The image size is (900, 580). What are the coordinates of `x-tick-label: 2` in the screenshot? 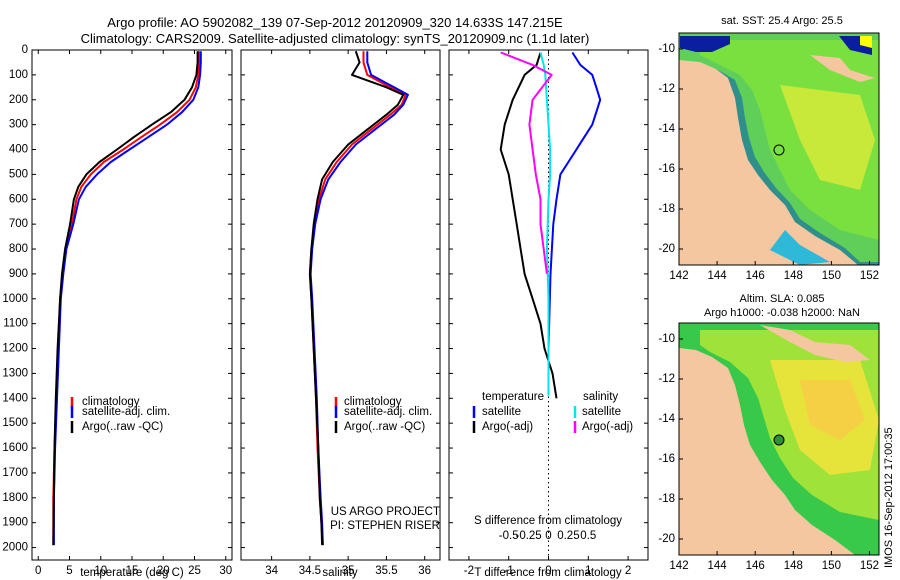 It's located at (628, 571).